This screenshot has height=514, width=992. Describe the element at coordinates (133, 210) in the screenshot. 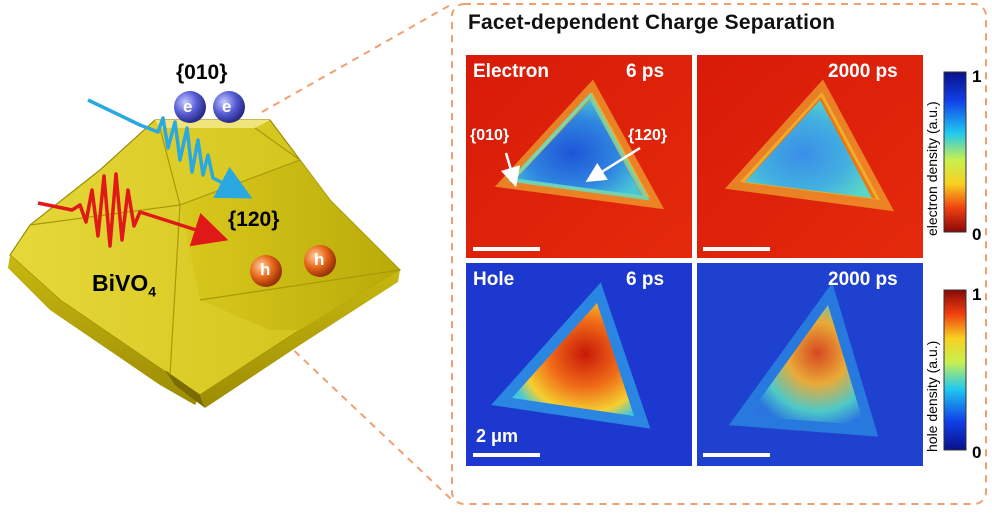

I see `red-laser-pulse` at that location.